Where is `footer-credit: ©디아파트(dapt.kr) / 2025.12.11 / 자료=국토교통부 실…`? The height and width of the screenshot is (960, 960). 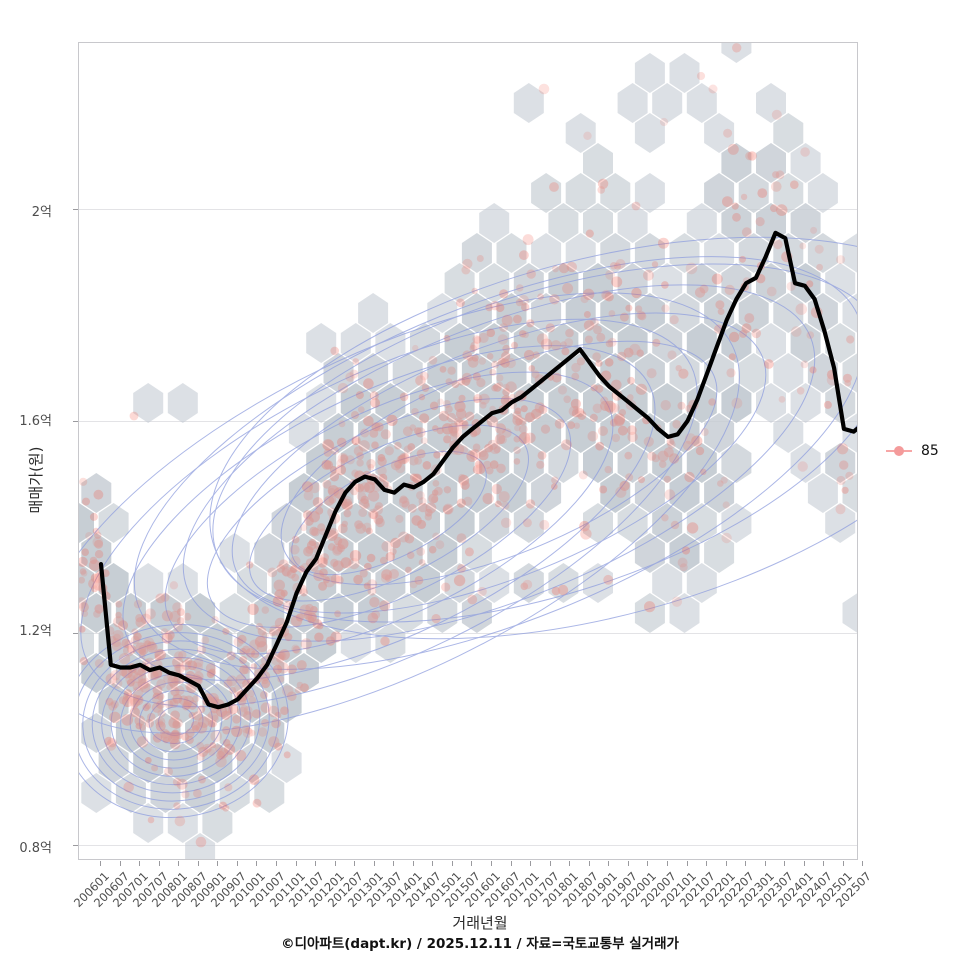
footer-credit: ©디아파트(dapt.kr) / 2025.12.11 / 자료=국토교통부 실… is located at coordinates (480, 944).